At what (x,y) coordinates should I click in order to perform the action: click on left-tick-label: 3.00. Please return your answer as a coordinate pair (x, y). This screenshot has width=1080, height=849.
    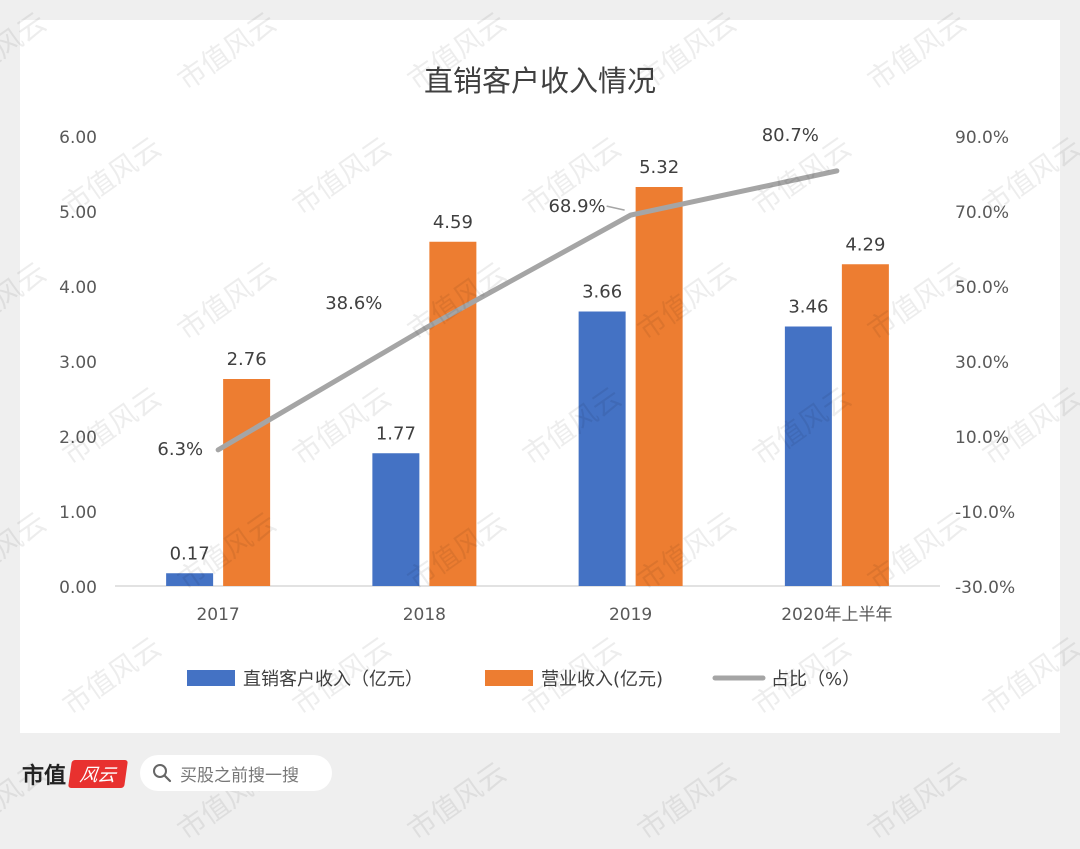
    Looking at the image, I should click on (78, 363).